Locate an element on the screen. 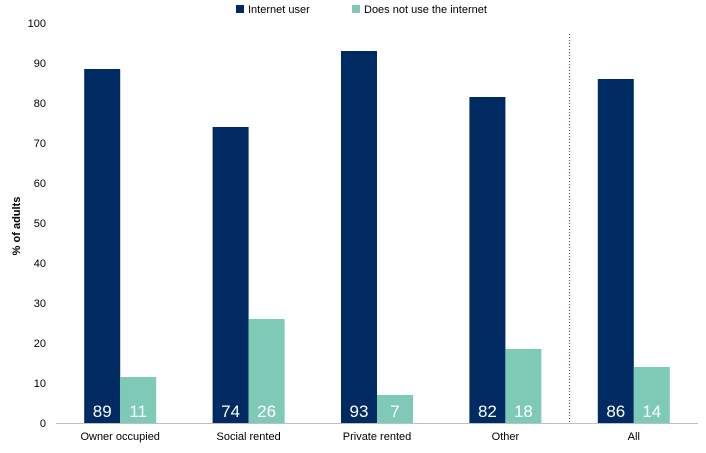 The width and height of the screenshot is (706, 453). x-category-label-social-rented: Social rented is located at coordinates (248, 437).